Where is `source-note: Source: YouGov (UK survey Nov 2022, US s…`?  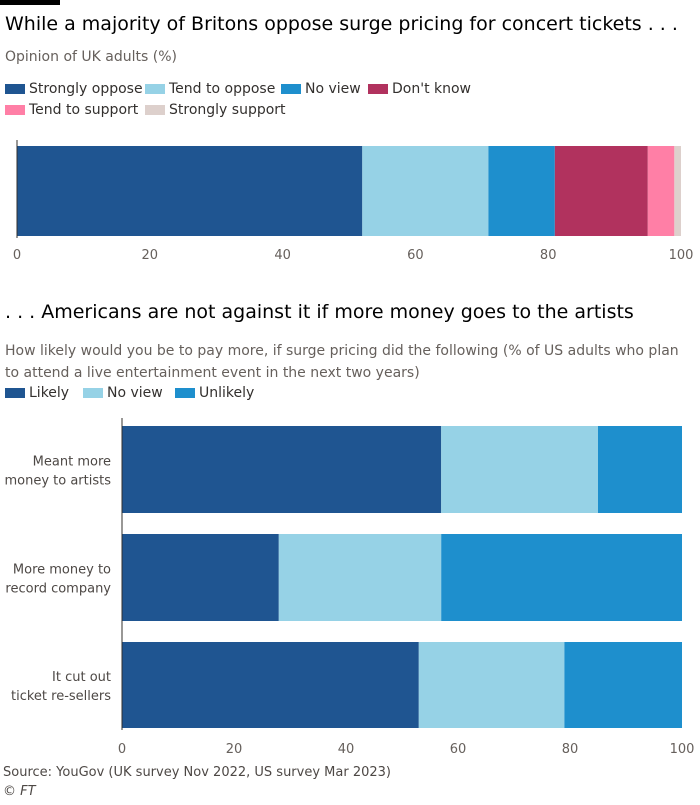 source-note: Source: YouGov (UK survey Nov 2022, US s… is located at coordinates (197, 772).